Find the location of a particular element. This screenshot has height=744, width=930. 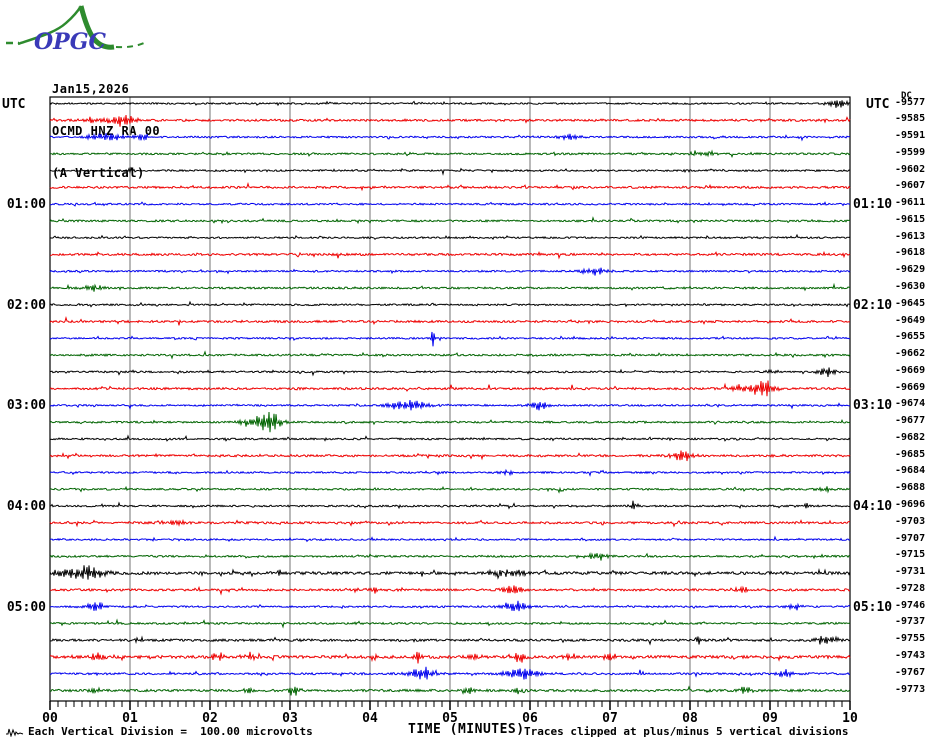

x-tick-label-08: 08 is located at coordinates (690, 718).